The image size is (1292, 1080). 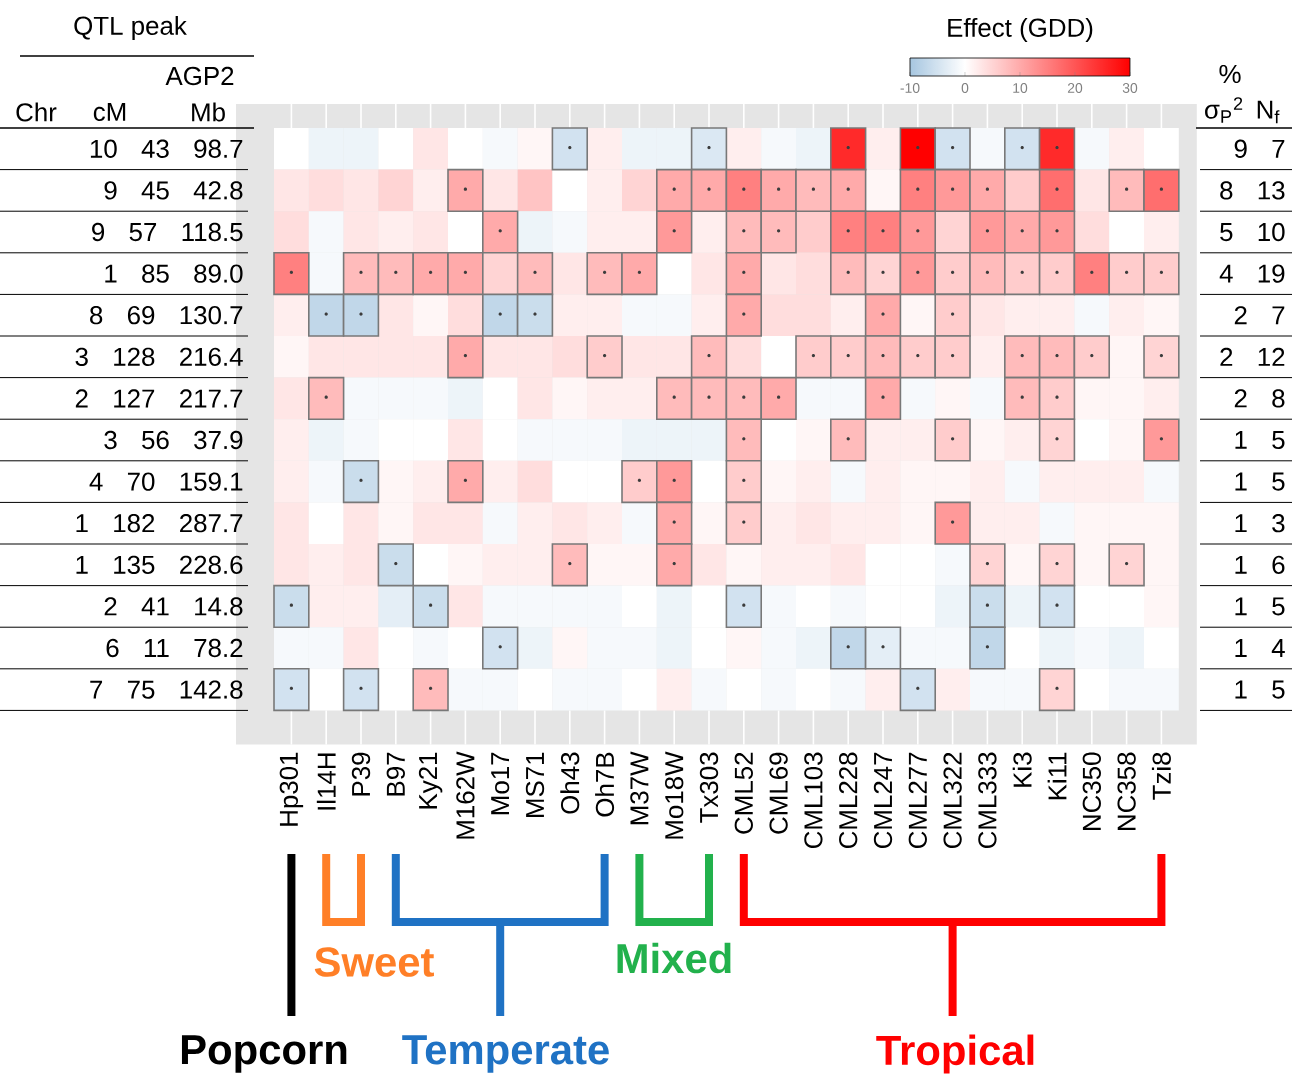 I want to click on x-tick-label: CML103, so click(x=813, y=800).